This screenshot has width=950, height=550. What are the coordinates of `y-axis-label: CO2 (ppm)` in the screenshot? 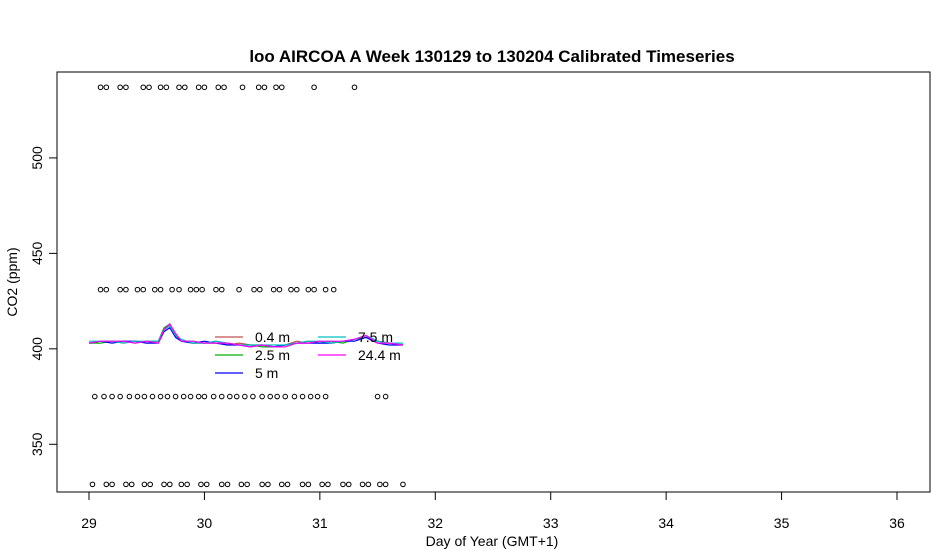 It's located at (12, 281).